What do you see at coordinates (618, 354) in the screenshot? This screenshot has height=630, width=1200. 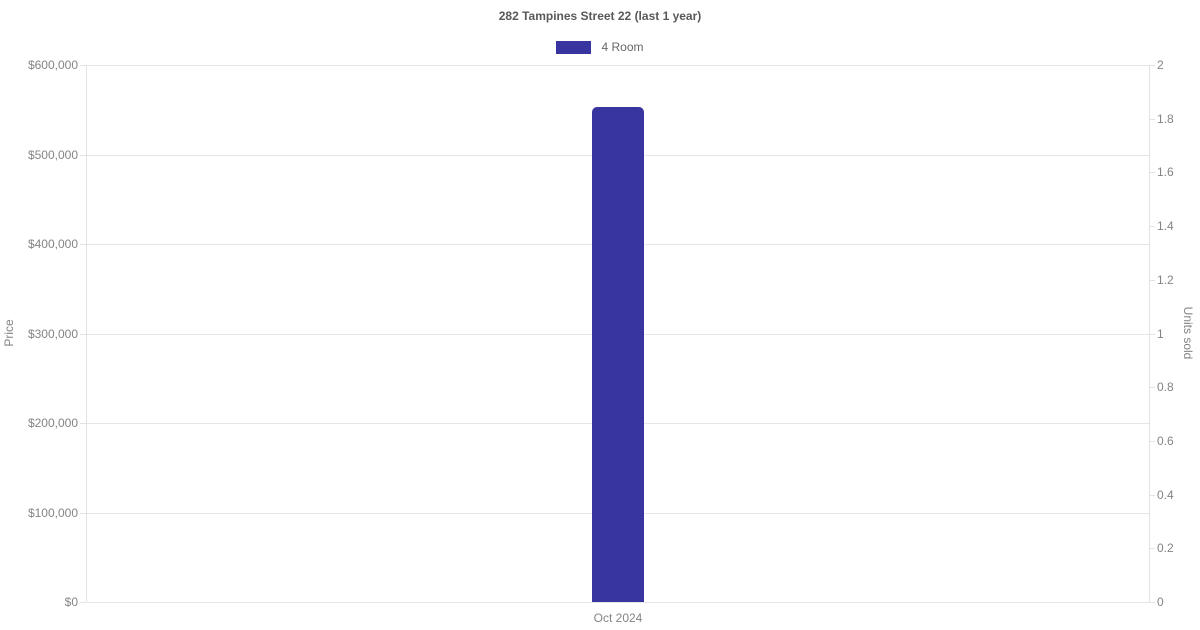 I see `bar-4-room` at bounding box center [618, 354].